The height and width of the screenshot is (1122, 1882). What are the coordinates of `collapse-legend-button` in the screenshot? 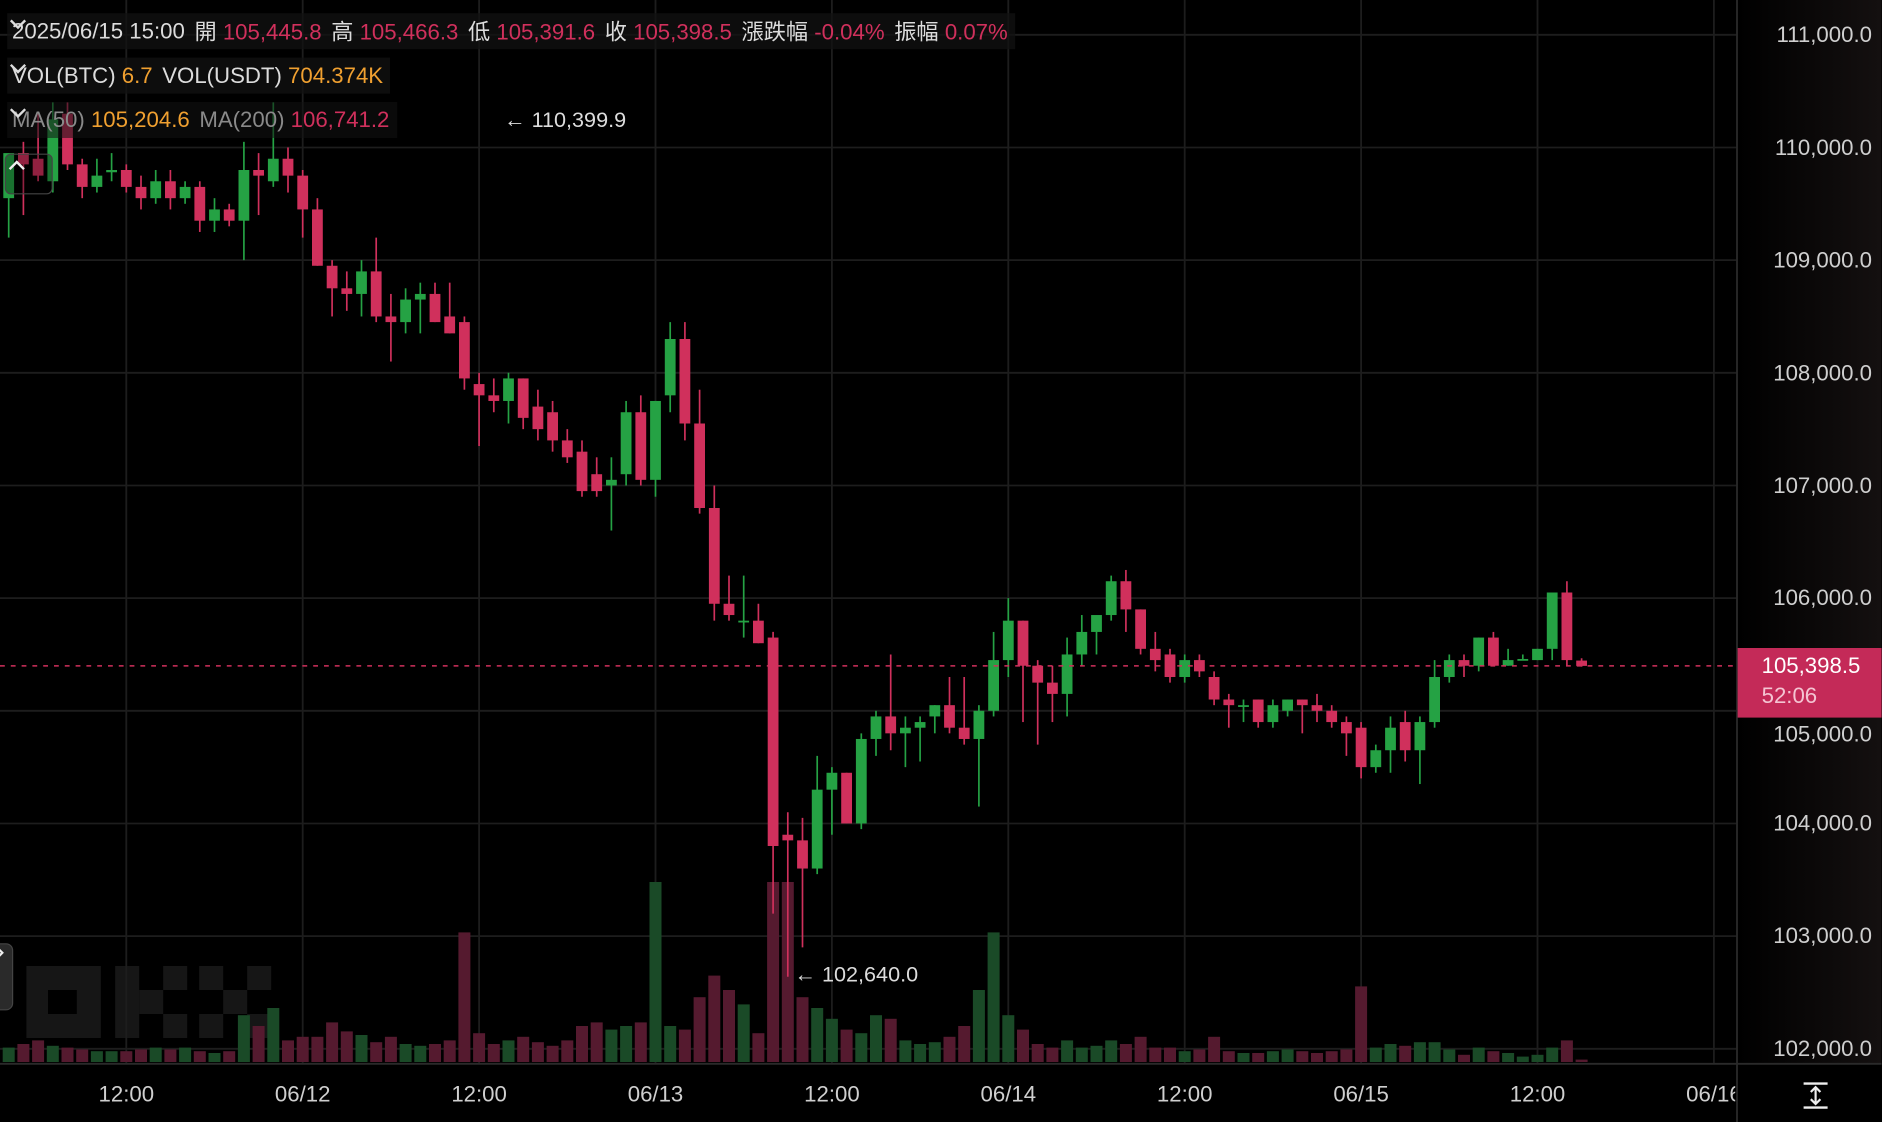 It's located at (28, 174).